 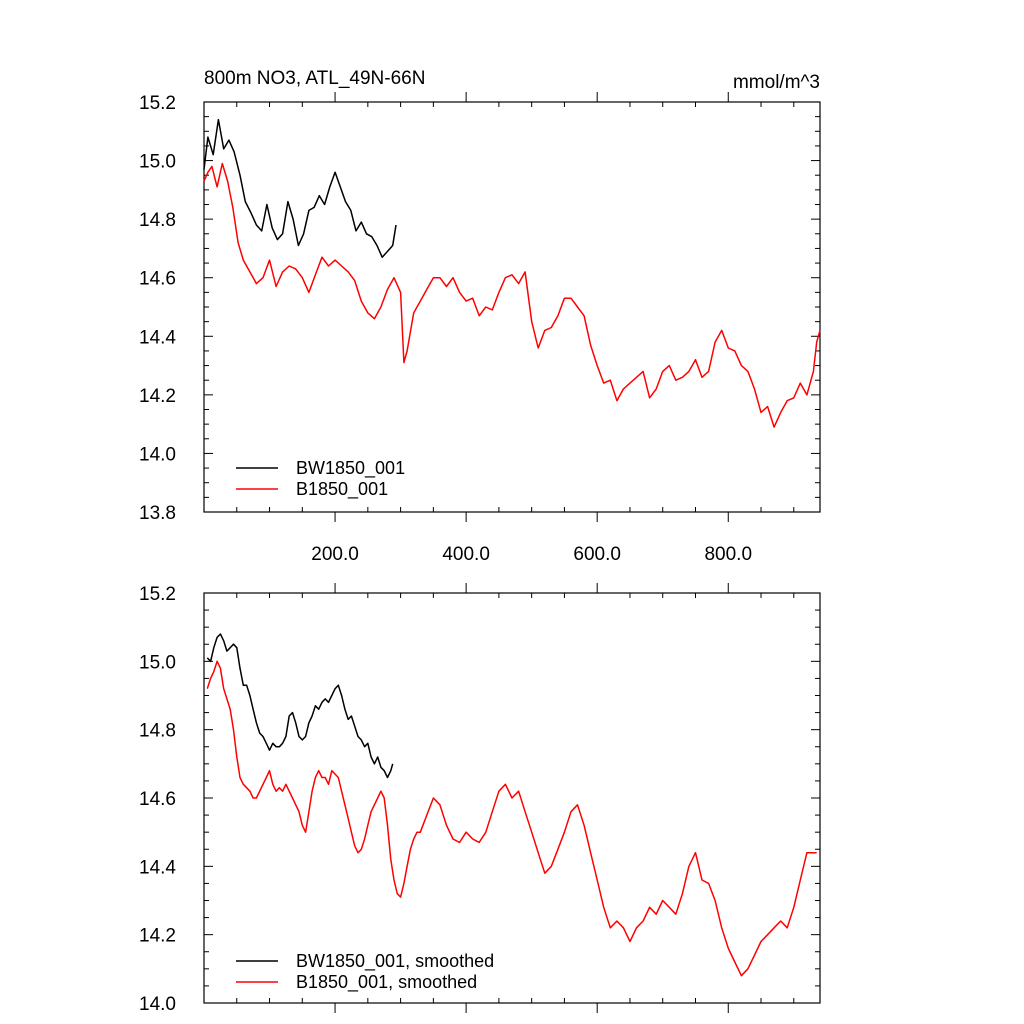 I want to click on x-tick-label: 400.0, so click(x=466, y=554).